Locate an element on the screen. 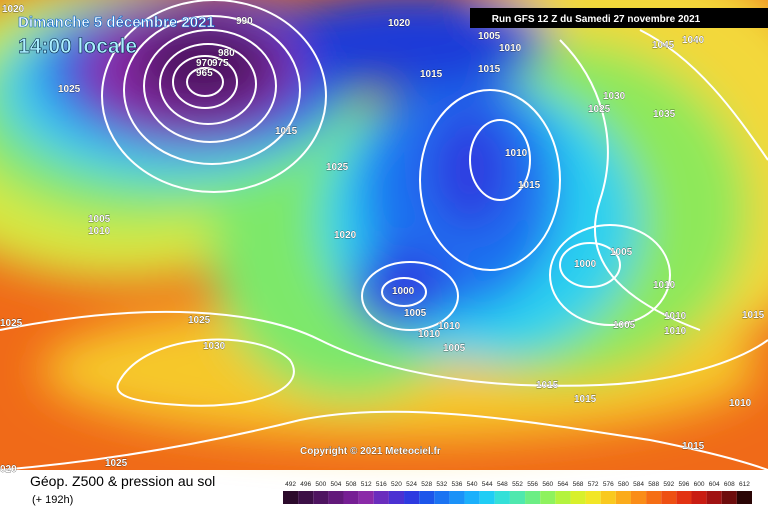 The width and height of the screenshot is (768, 512). run-box is located at coordinates (619, 18).